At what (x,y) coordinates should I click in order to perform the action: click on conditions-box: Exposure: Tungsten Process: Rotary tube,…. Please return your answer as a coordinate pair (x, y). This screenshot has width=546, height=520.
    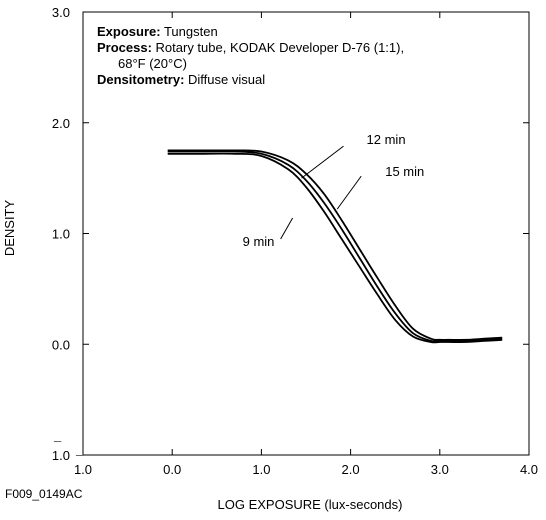
    Looking at the image, I should click on (307, 56).